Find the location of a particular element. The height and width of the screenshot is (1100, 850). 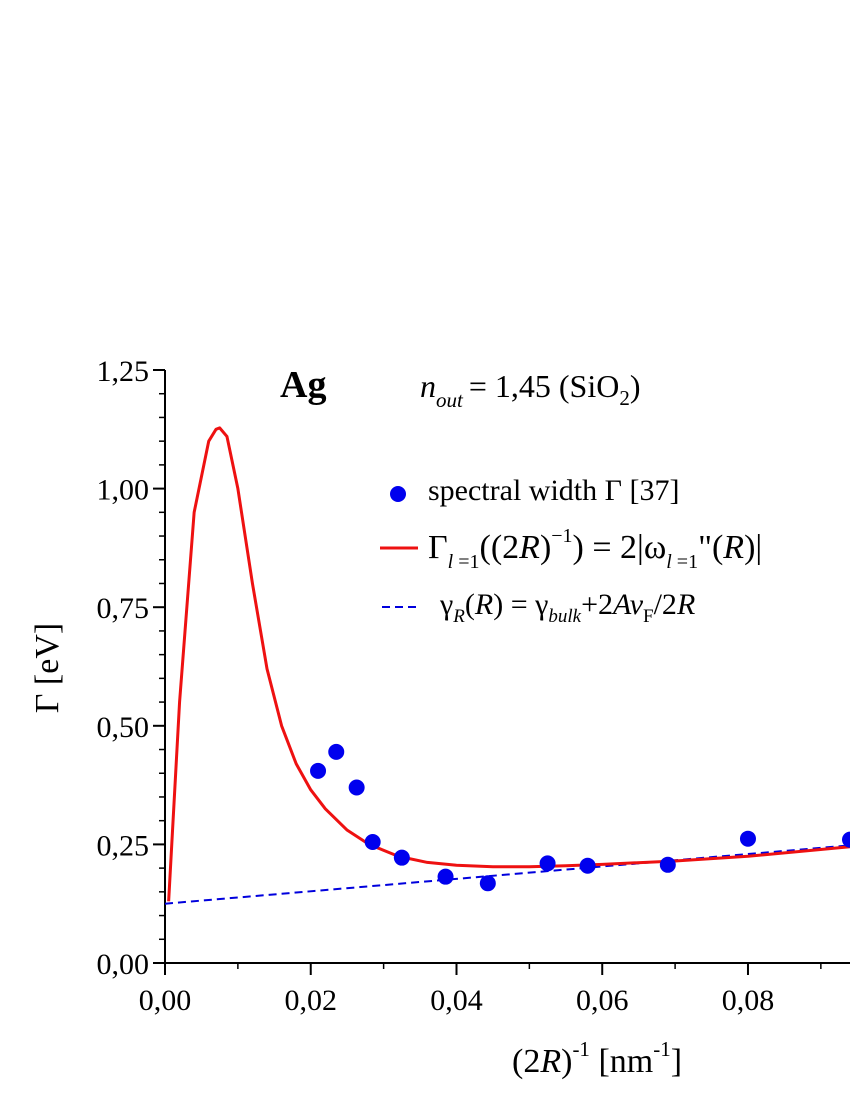

y-tick-label: 0,75 is located at coordinates (123, 608).